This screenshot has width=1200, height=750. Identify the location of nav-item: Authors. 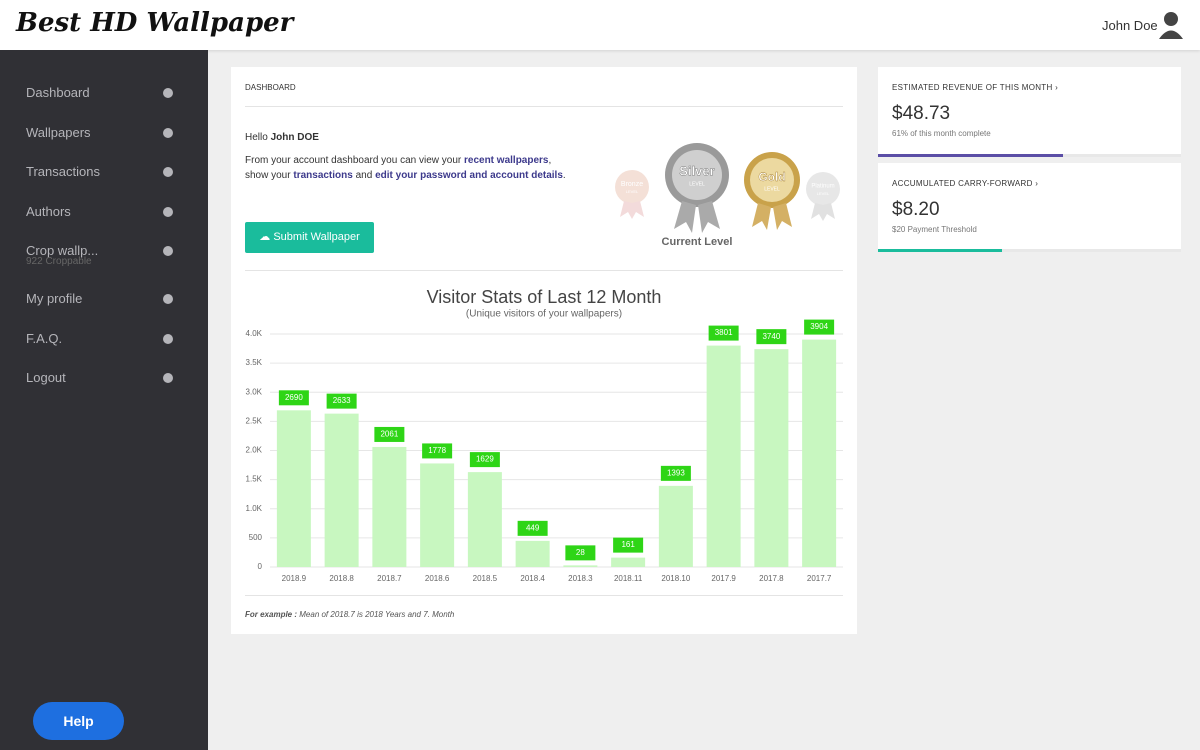
(48, 211).